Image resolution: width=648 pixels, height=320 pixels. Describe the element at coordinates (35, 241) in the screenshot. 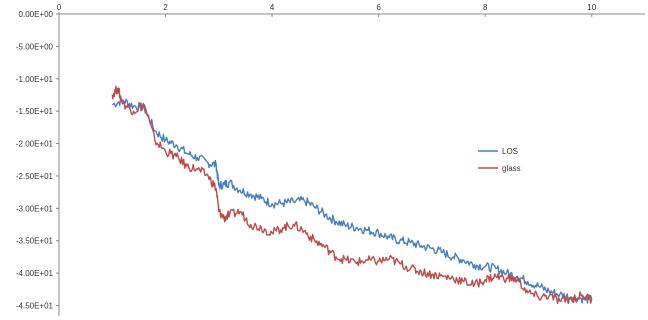

I see `y-tick-label: -3.50E+01` at that location.